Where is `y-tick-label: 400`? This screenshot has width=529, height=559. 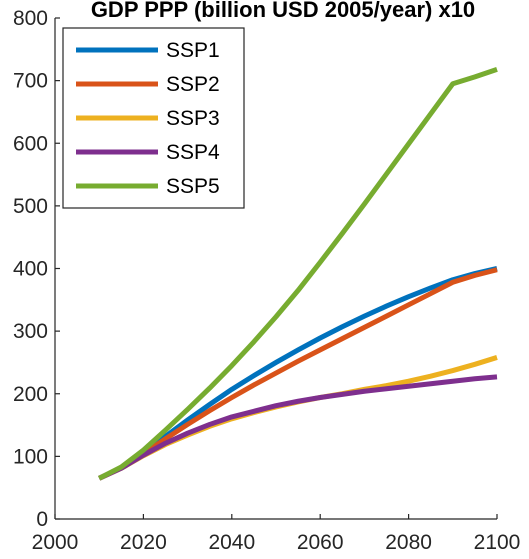
y-tick-label: 400 is located at coordinates (30, 269).